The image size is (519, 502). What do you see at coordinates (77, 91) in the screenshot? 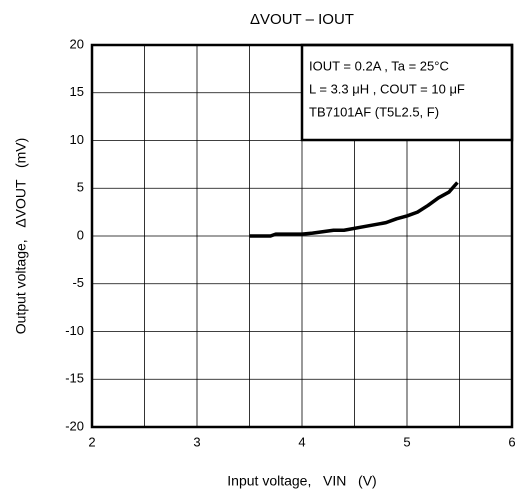
I see `y-tick-label: 15` at bounding box center [77, 91].